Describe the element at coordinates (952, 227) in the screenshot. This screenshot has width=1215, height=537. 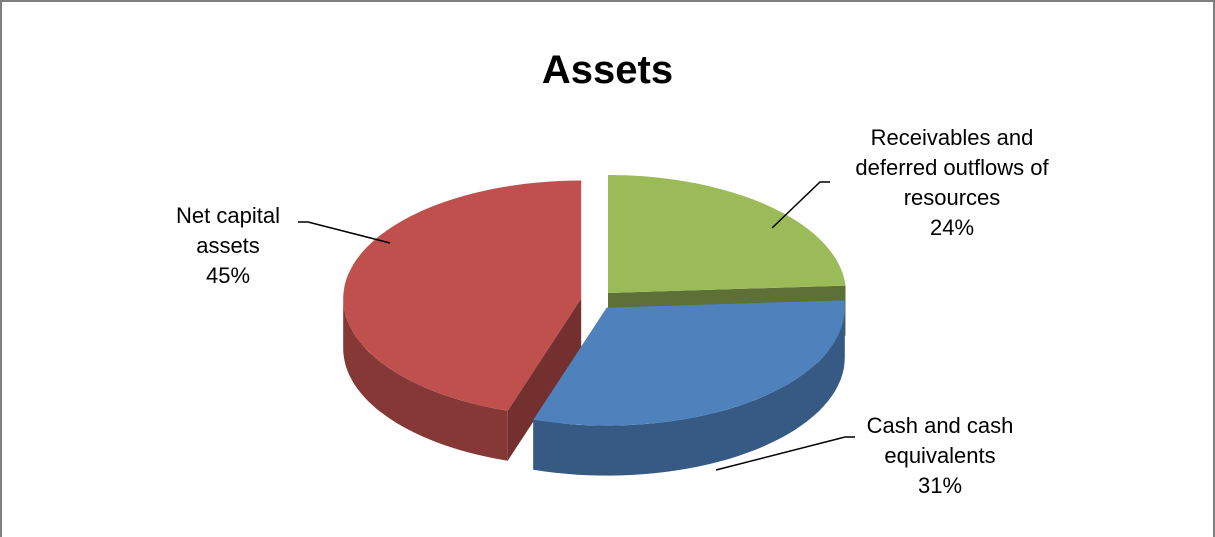
I see `value-label: 24%` at that location.